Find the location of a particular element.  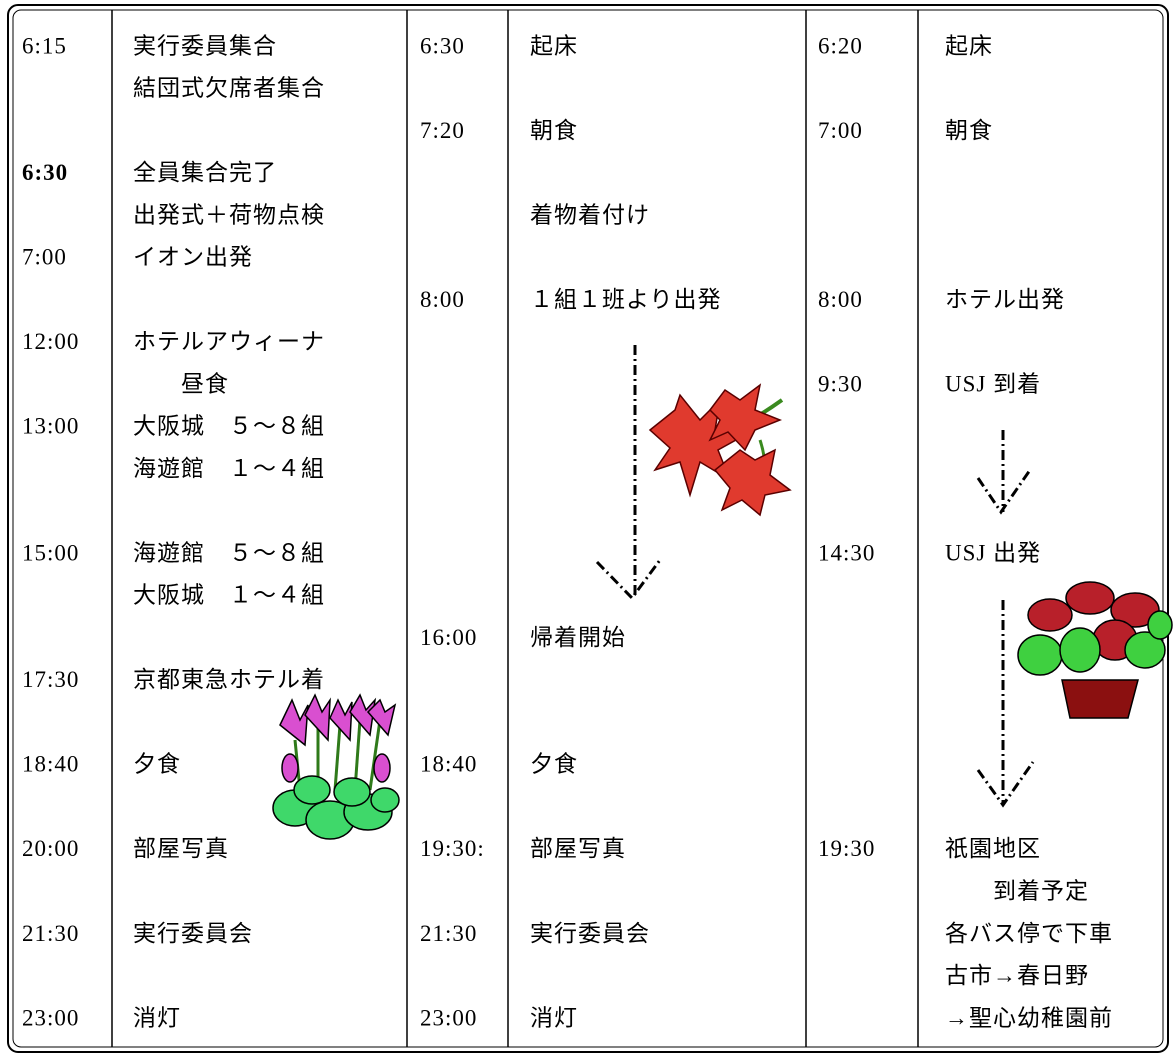

time: 17:30 is located at coordinates (50, 679).